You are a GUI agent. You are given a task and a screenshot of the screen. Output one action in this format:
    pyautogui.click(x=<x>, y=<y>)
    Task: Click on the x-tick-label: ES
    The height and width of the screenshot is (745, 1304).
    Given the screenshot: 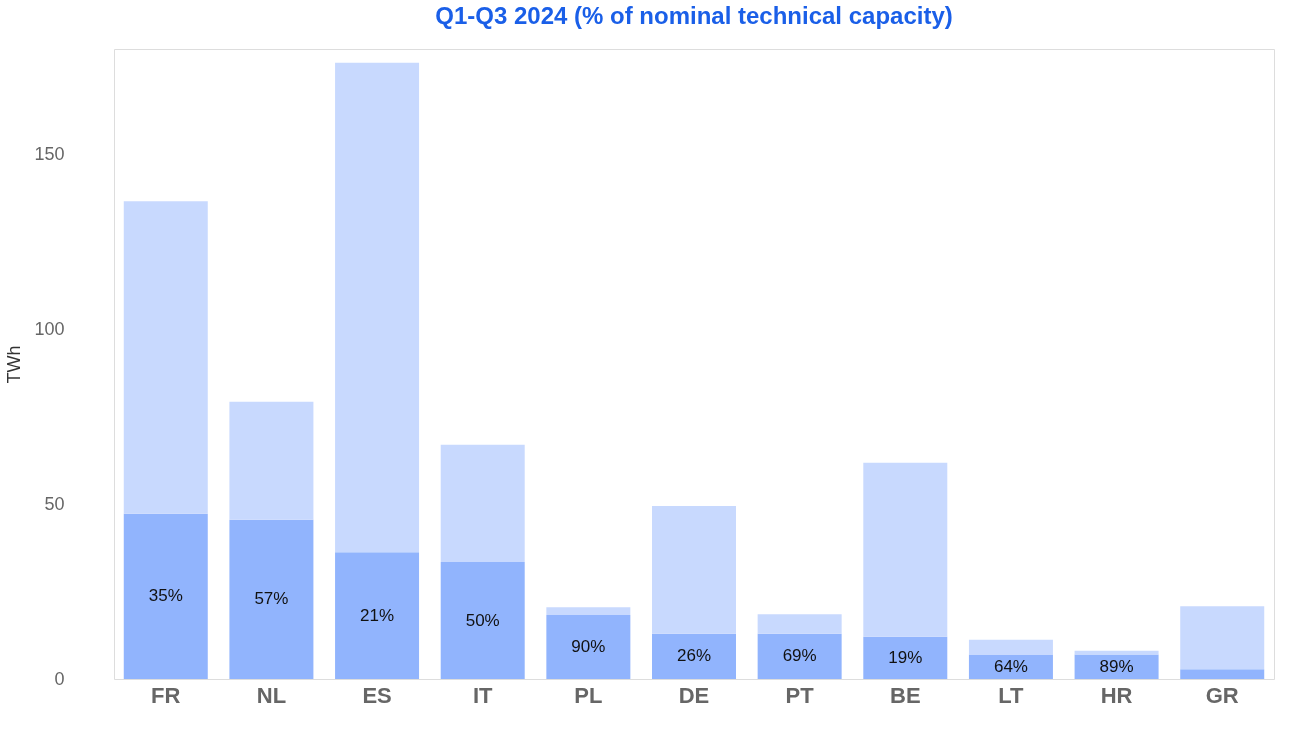 What is the action you would take?
    pyautogui.click(x=377, y=695)
    